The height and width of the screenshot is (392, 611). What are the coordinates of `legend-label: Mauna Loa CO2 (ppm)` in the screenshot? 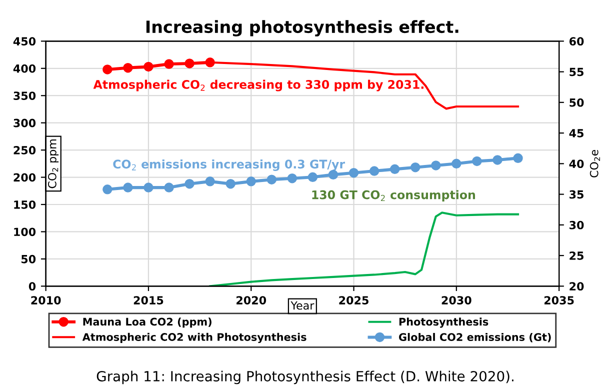 It's located at (147, 323).